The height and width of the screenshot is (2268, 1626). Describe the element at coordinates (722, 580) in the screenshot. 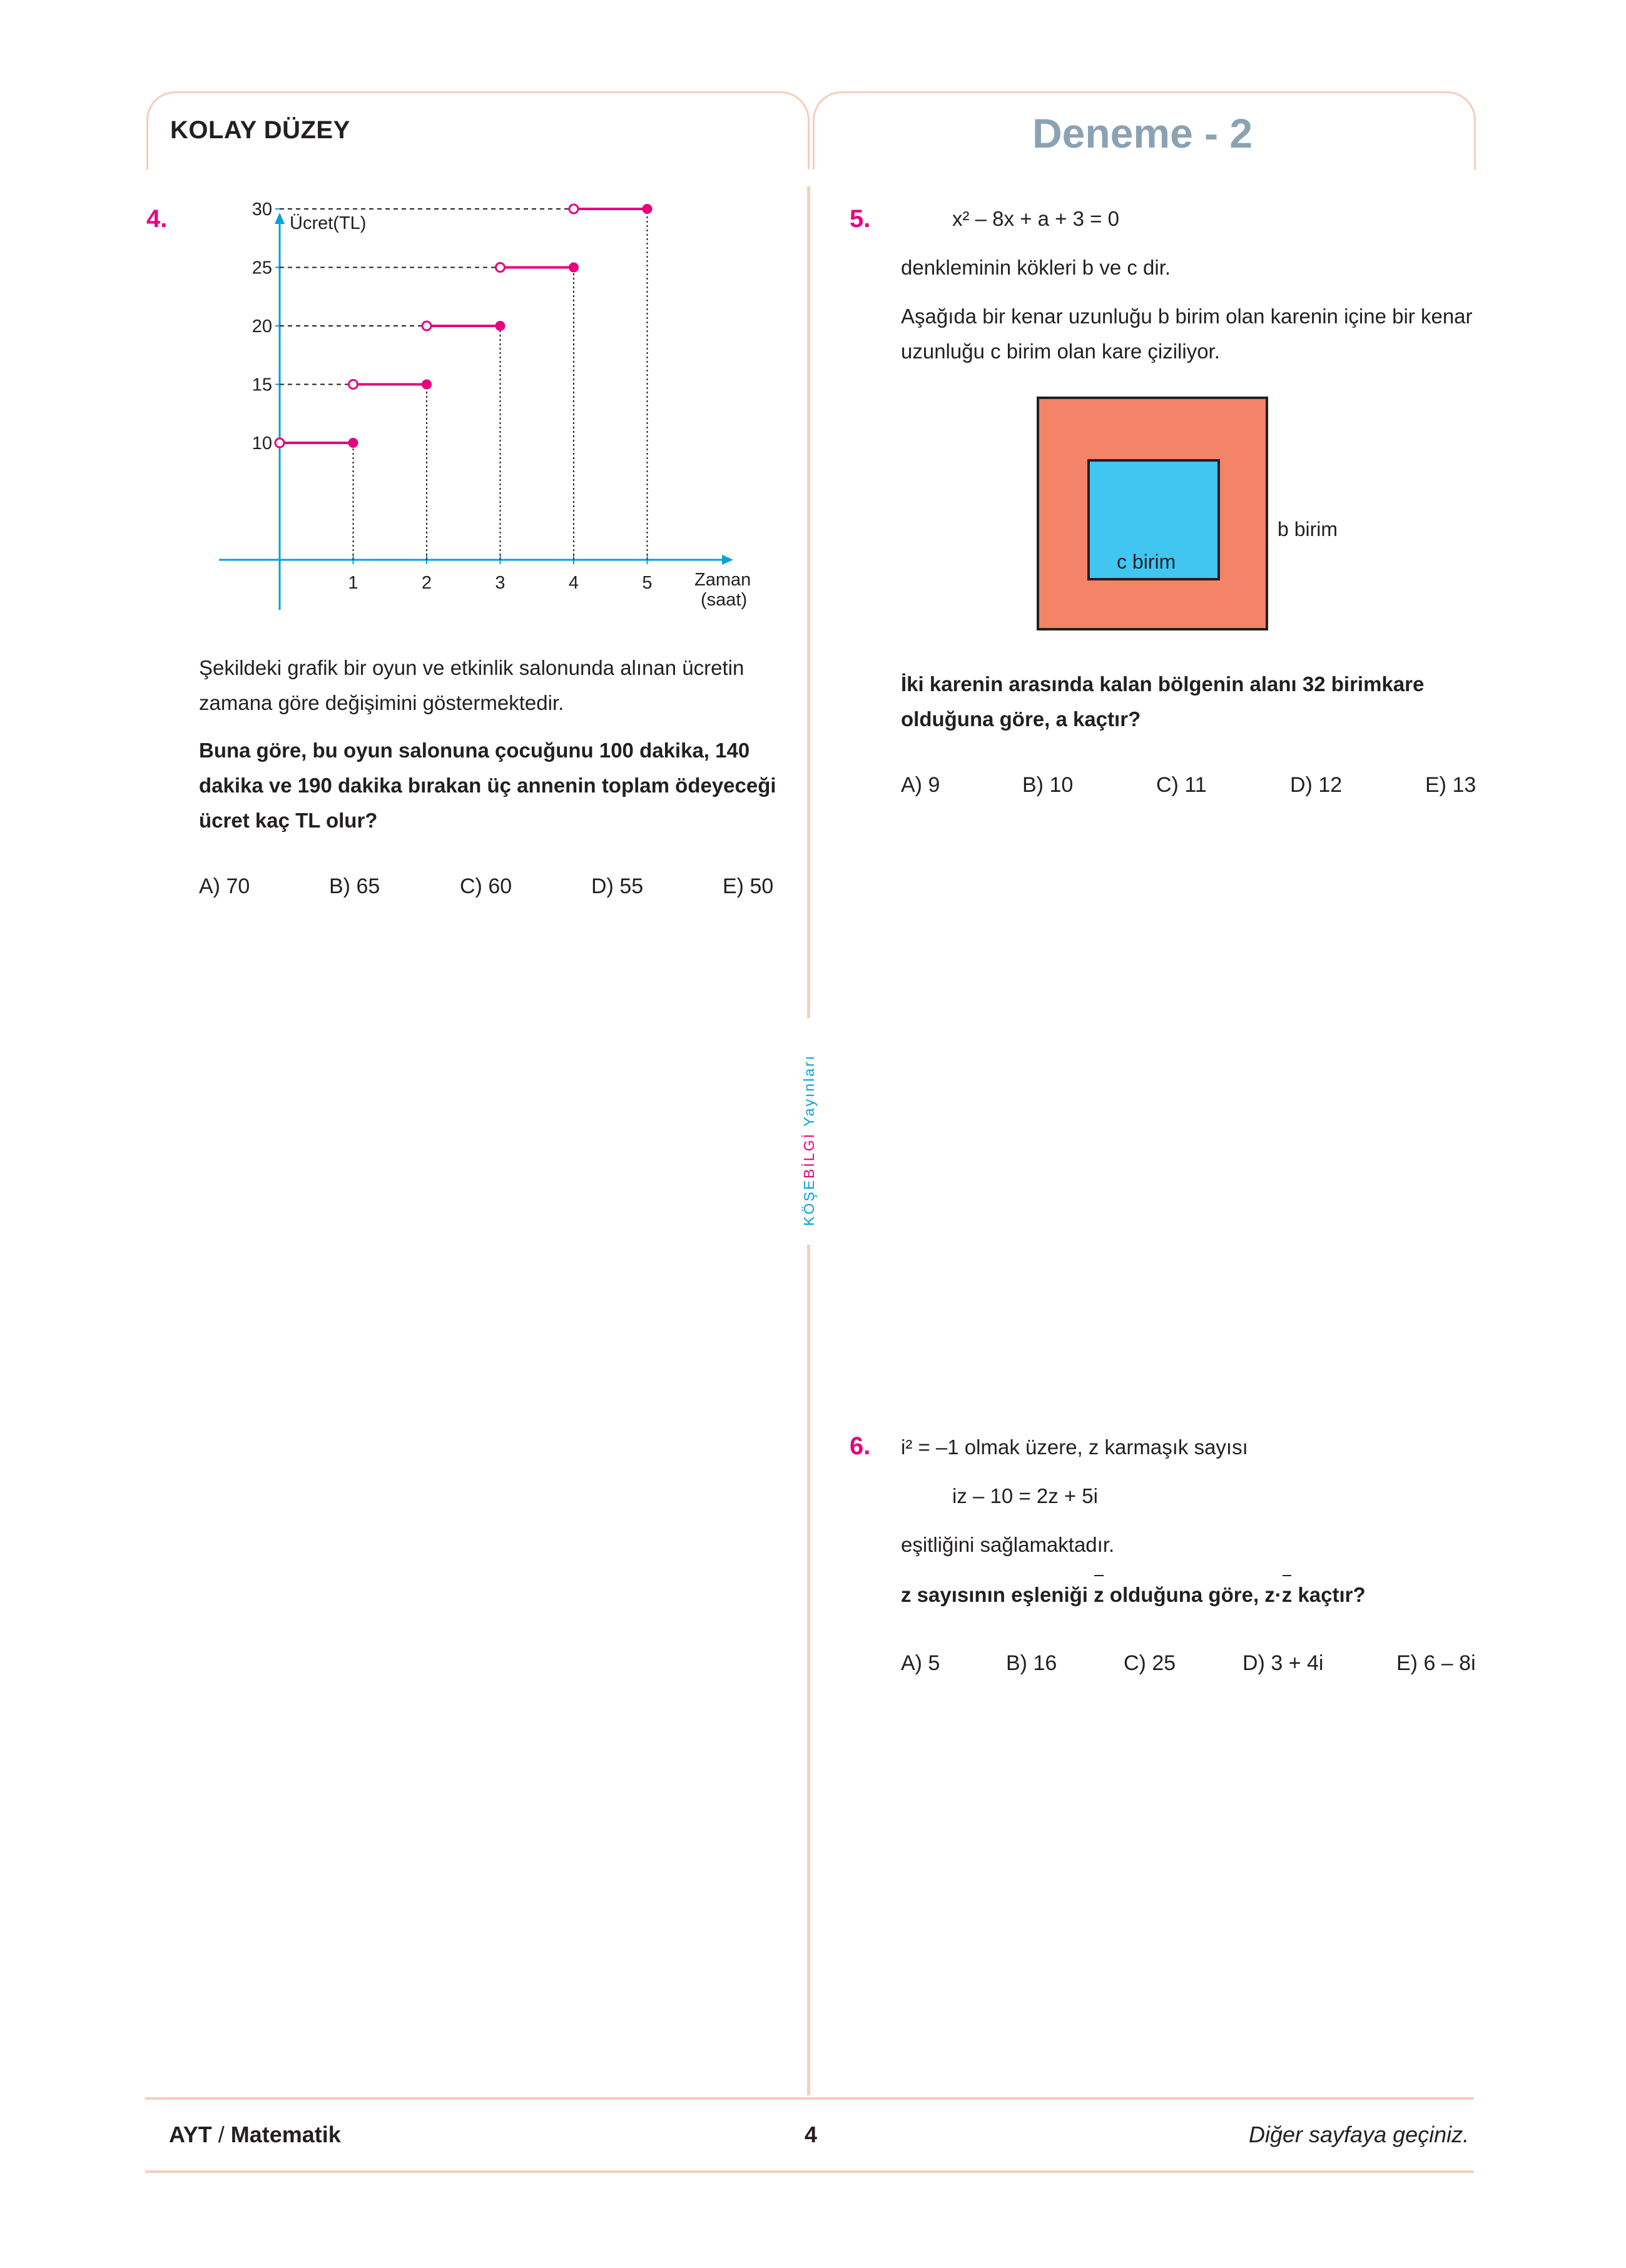

I see `x-axis-label: Zaman` at that location.